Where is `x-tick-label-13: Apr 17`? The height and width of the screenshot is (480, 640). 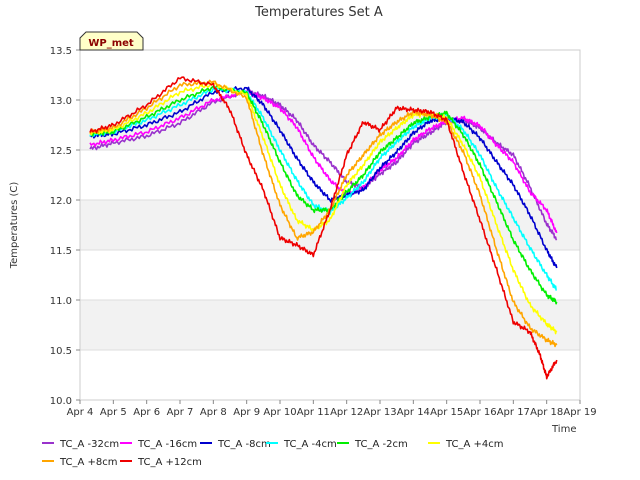
x-tick-label-13: Apr 17 is located at coordinates (513, 412).